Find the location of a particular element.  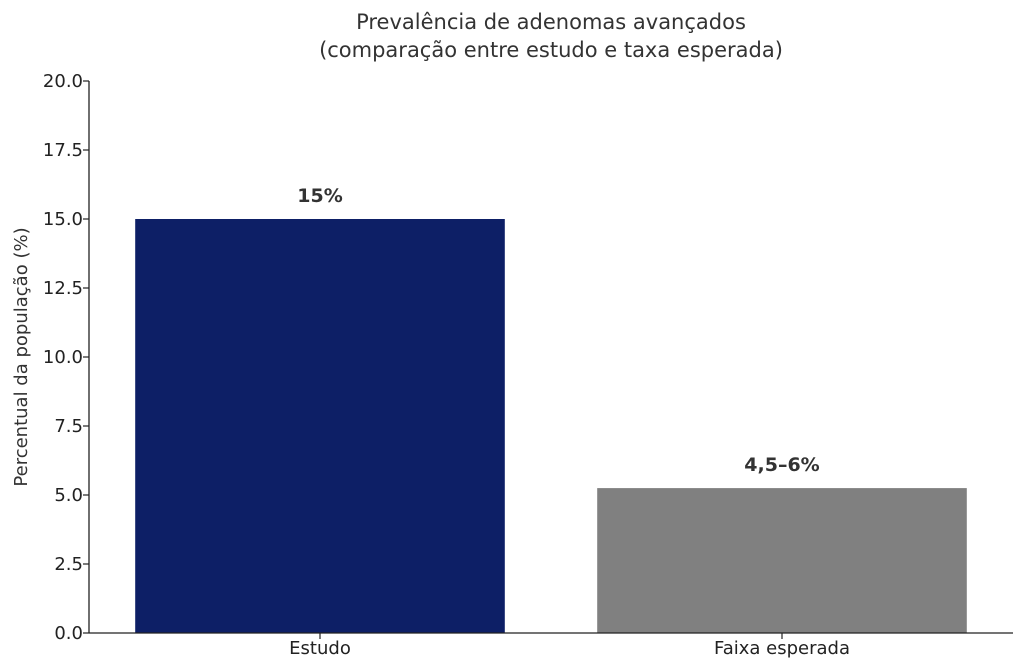

y-tick-label: 0.0 is located at coordinates (68, 633).